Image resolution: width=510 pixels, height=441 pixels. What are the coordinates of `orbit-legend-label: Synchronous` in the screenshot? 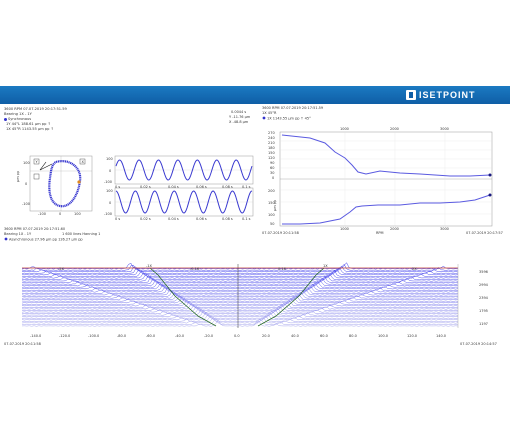 It's located at (20, 119).